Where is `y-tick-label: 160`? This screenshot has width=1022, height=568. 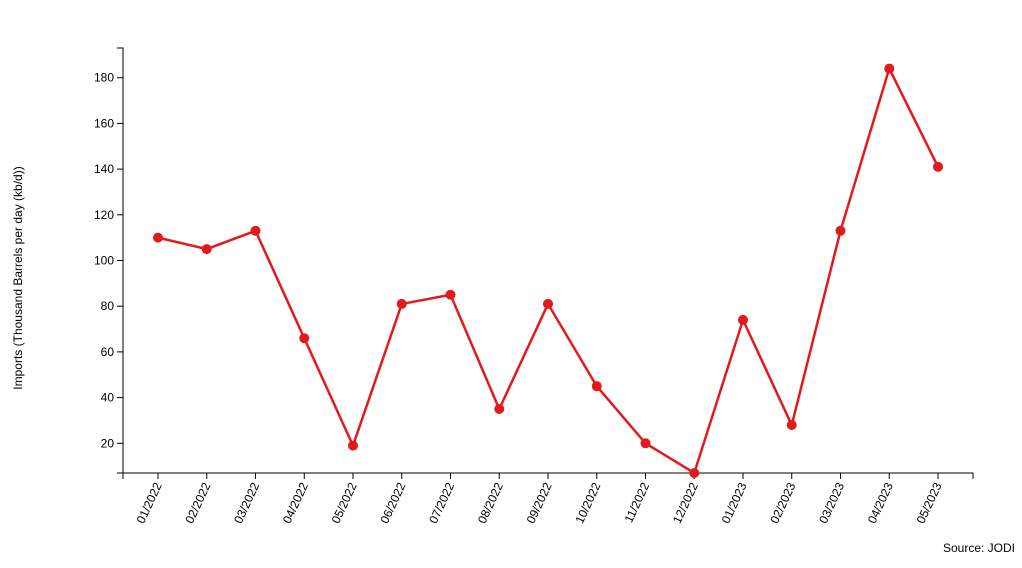
y-tick-label: 160 is located at coordinates (104, 123).